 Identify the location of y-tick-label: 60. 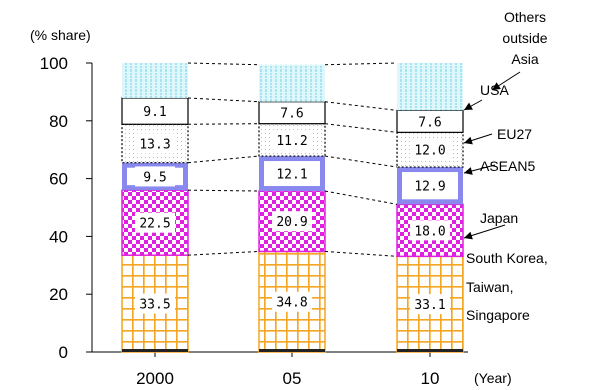
(58, 179).